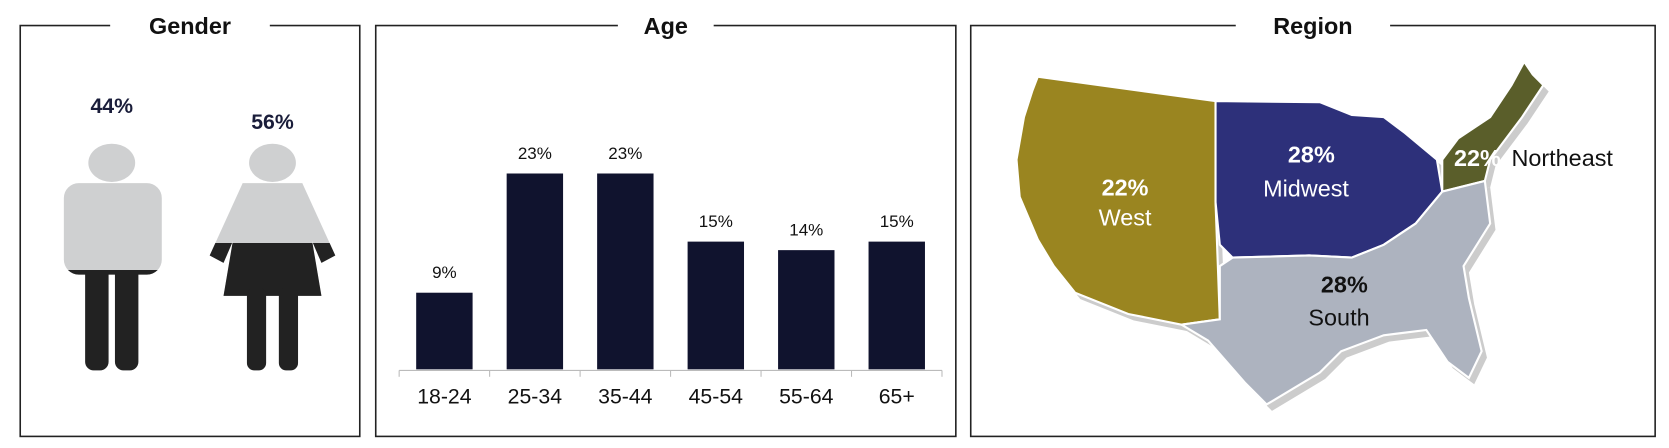 This screenshot has width=1669, height=448. What do you see at coordinates (111, 106) in the screenshot?
I see `value-label: 44%` at bounding box center [111, 106].